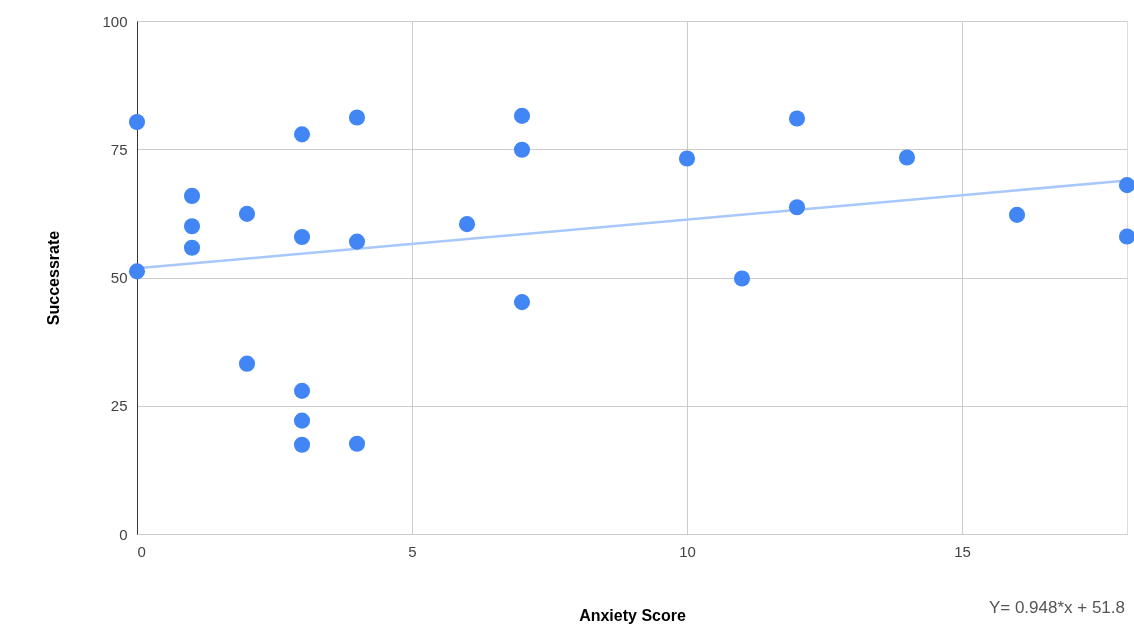 This screenshot has height=629, width=1134. I want to click on y-tick-label: 100, so click(115, 21).